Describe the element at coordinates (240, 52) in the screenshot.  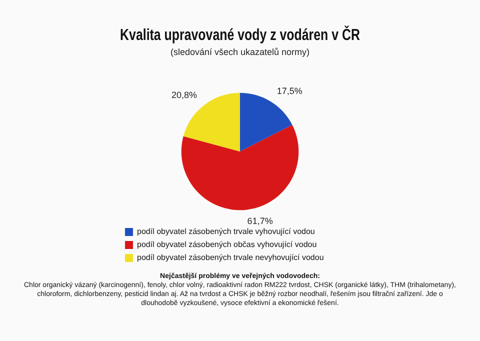
I see `chart-subtitle: (sledování všech ukazatelů normy)` at that location.